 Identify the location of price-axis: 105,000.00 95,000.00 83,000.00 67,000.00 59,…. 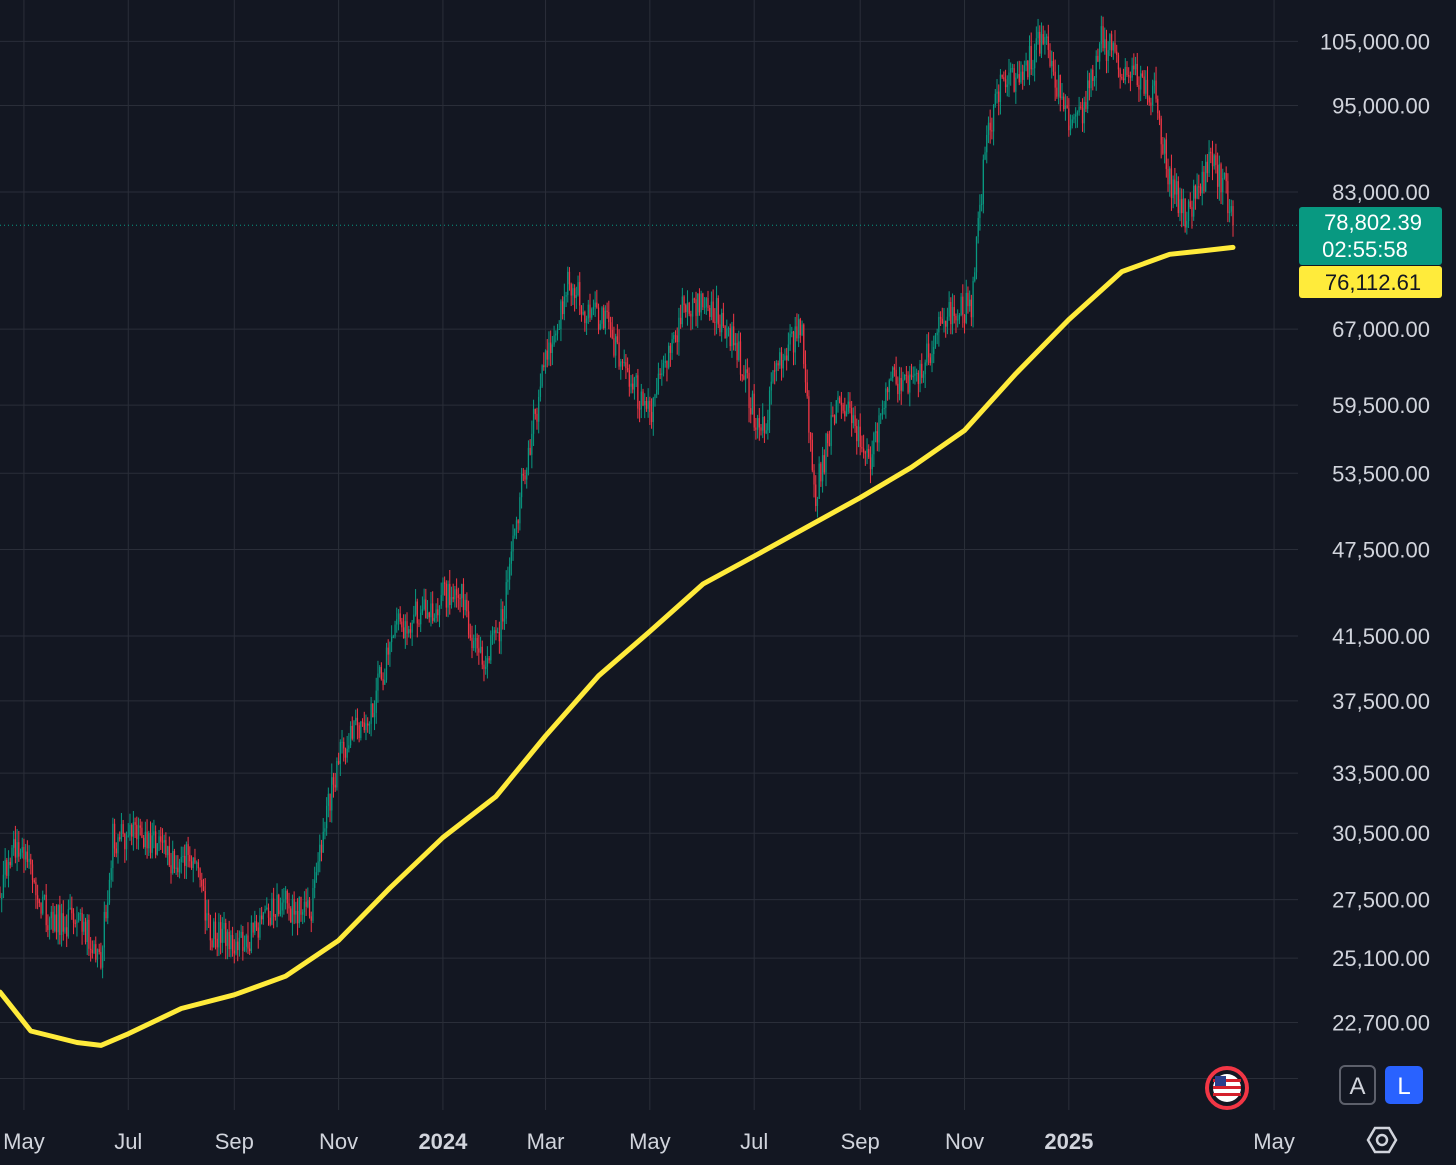
(1375, 532).